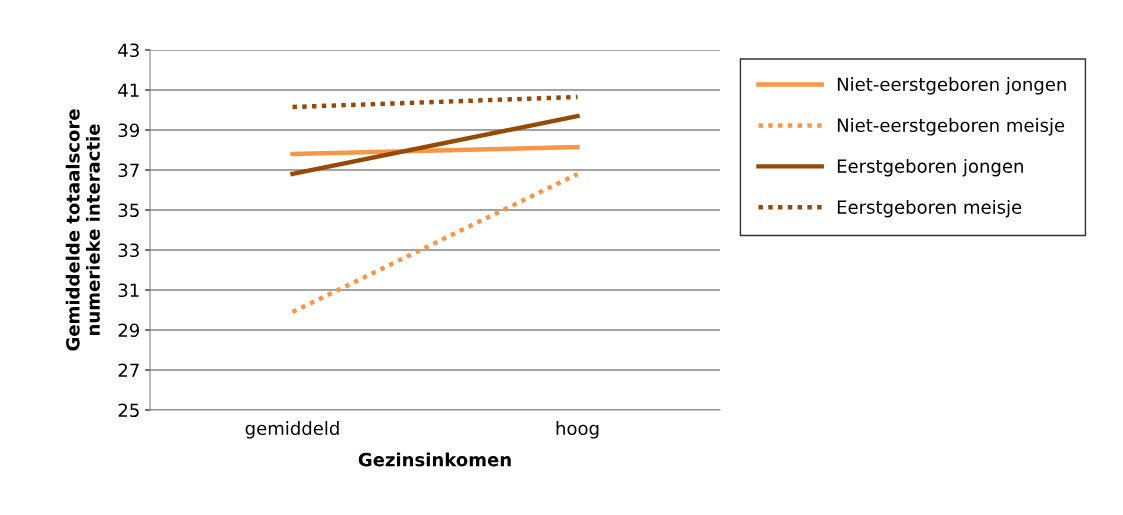  I want to click on y-tick-label: 29, so click(129, 330).